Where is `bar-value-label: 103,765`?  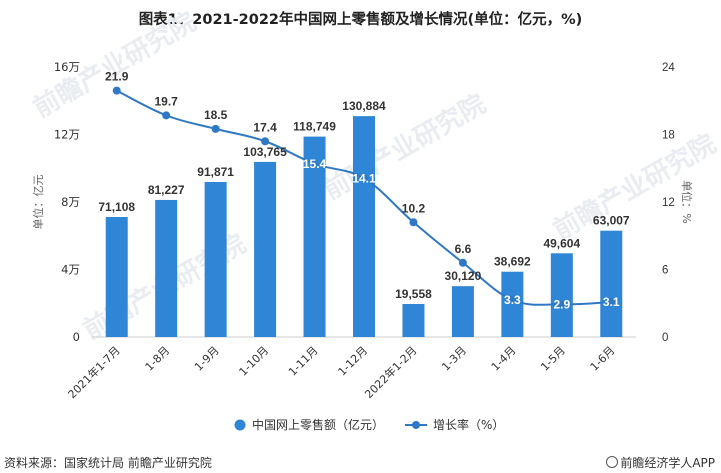 bar-value-label: 103,765 is located at coordinates (265, 152).